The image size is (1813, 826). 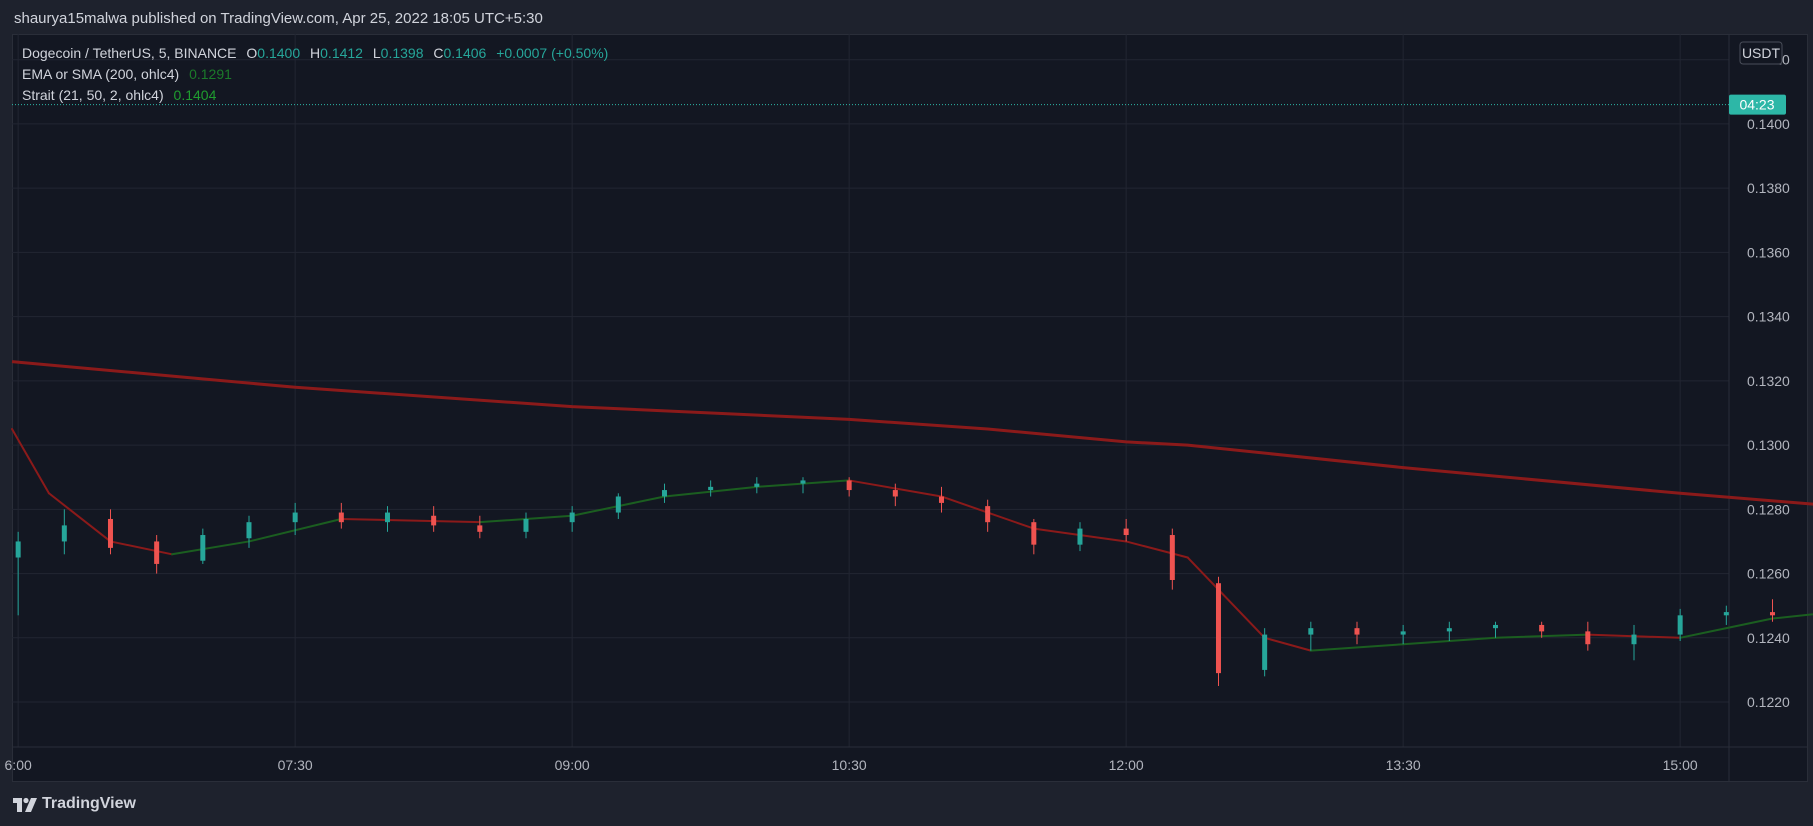 I want to click on currency-label: USDT, so click(x=1761, y=53).